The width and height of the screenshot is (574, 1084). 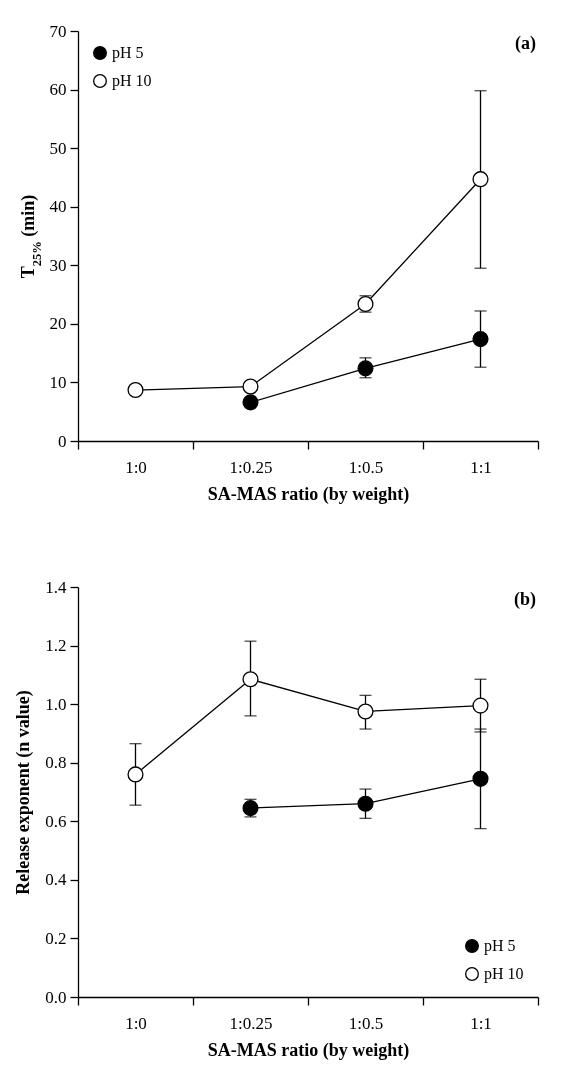 What do you see at coordinates (525, 599) in the screenshot?
I see `annotation: (b)` at bounding box center [525, 599].